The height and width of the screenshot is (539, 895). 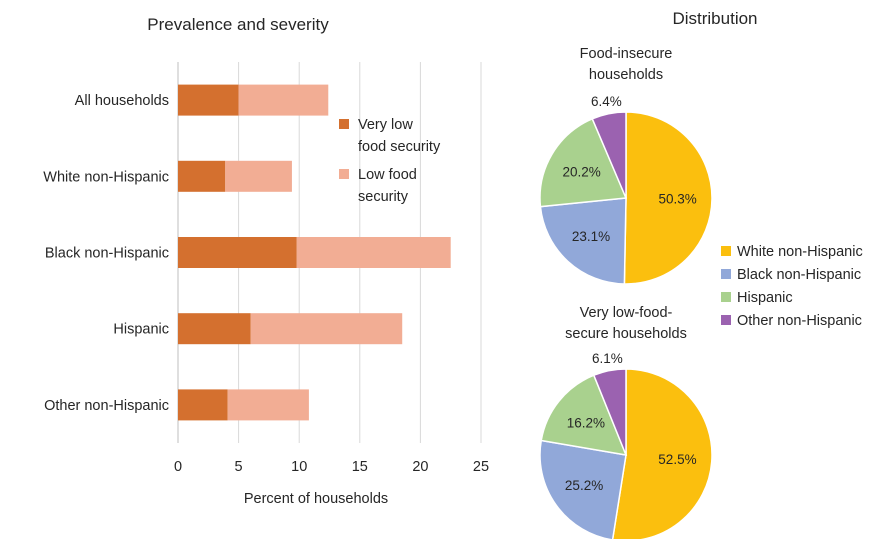 I want to click on x-tick-label: 10, so click(x=299, y=467).